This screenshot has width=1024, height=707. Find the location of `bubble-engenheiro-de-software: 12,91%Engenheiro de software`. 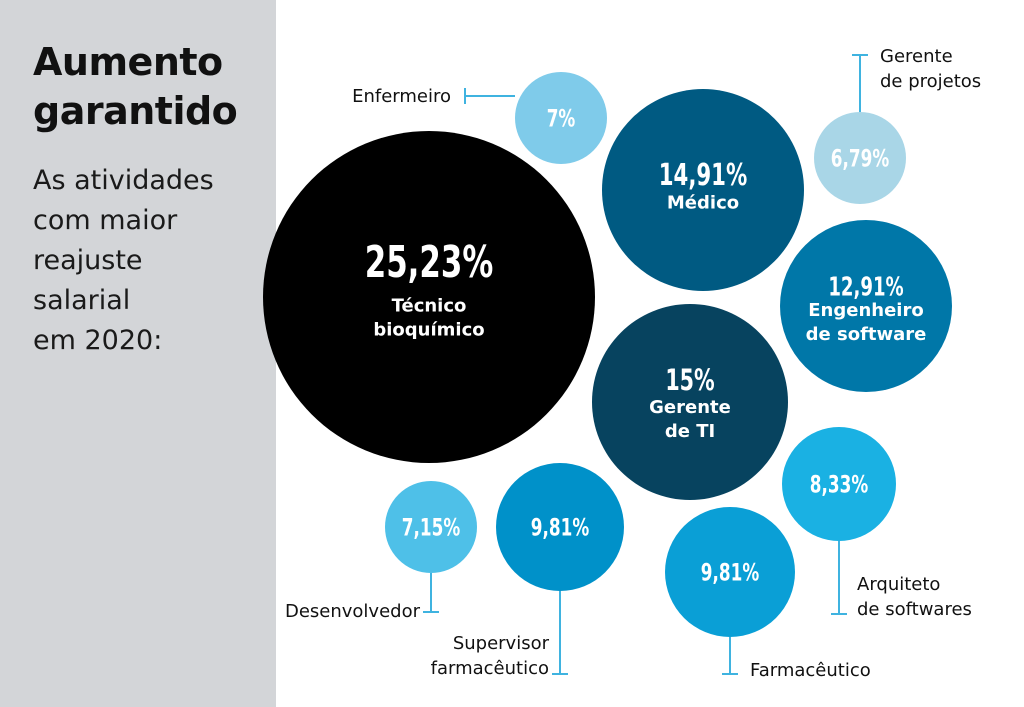

bubble-engenheiro-de-software: 12,91%Engenheiro de software is located at coordinates (866, 306).